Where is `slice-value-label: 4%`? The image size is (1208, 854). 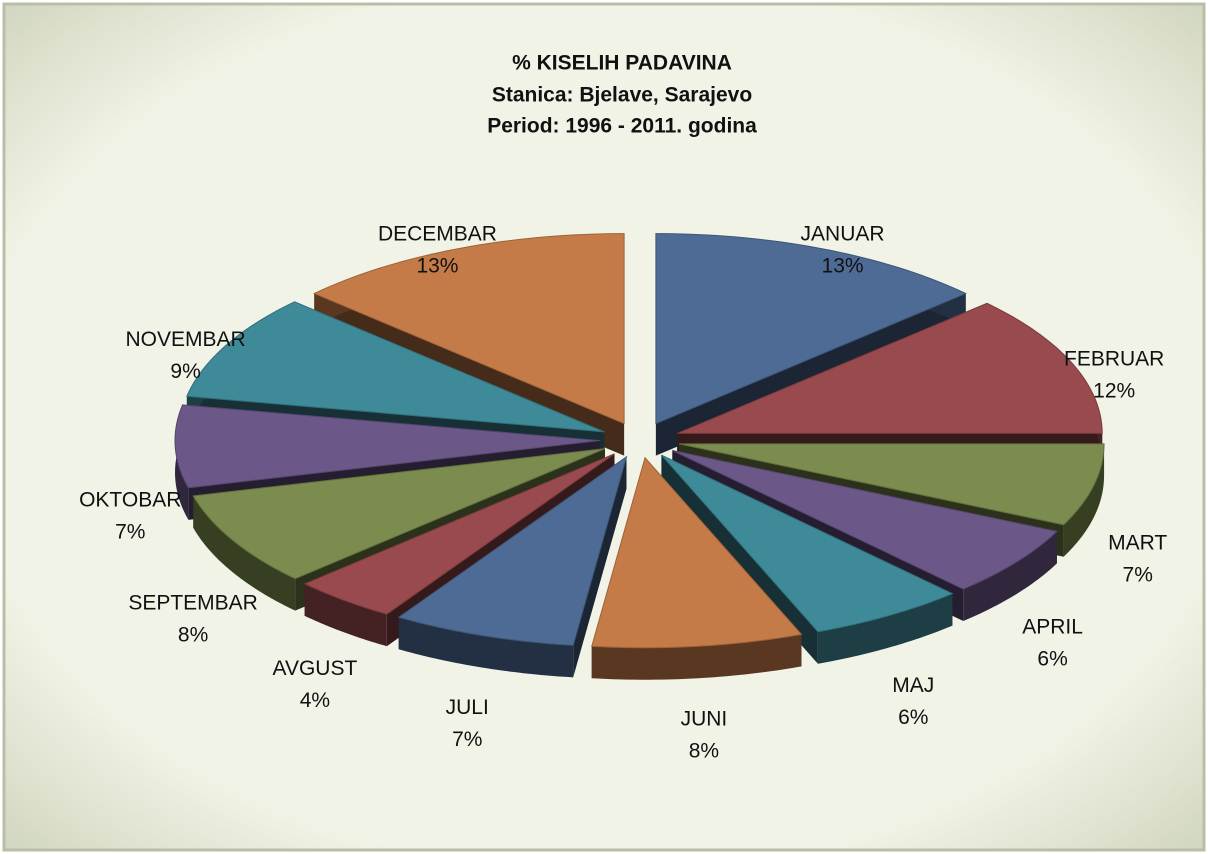
slice-value-label: 4% is located at coordinates (315, 700).